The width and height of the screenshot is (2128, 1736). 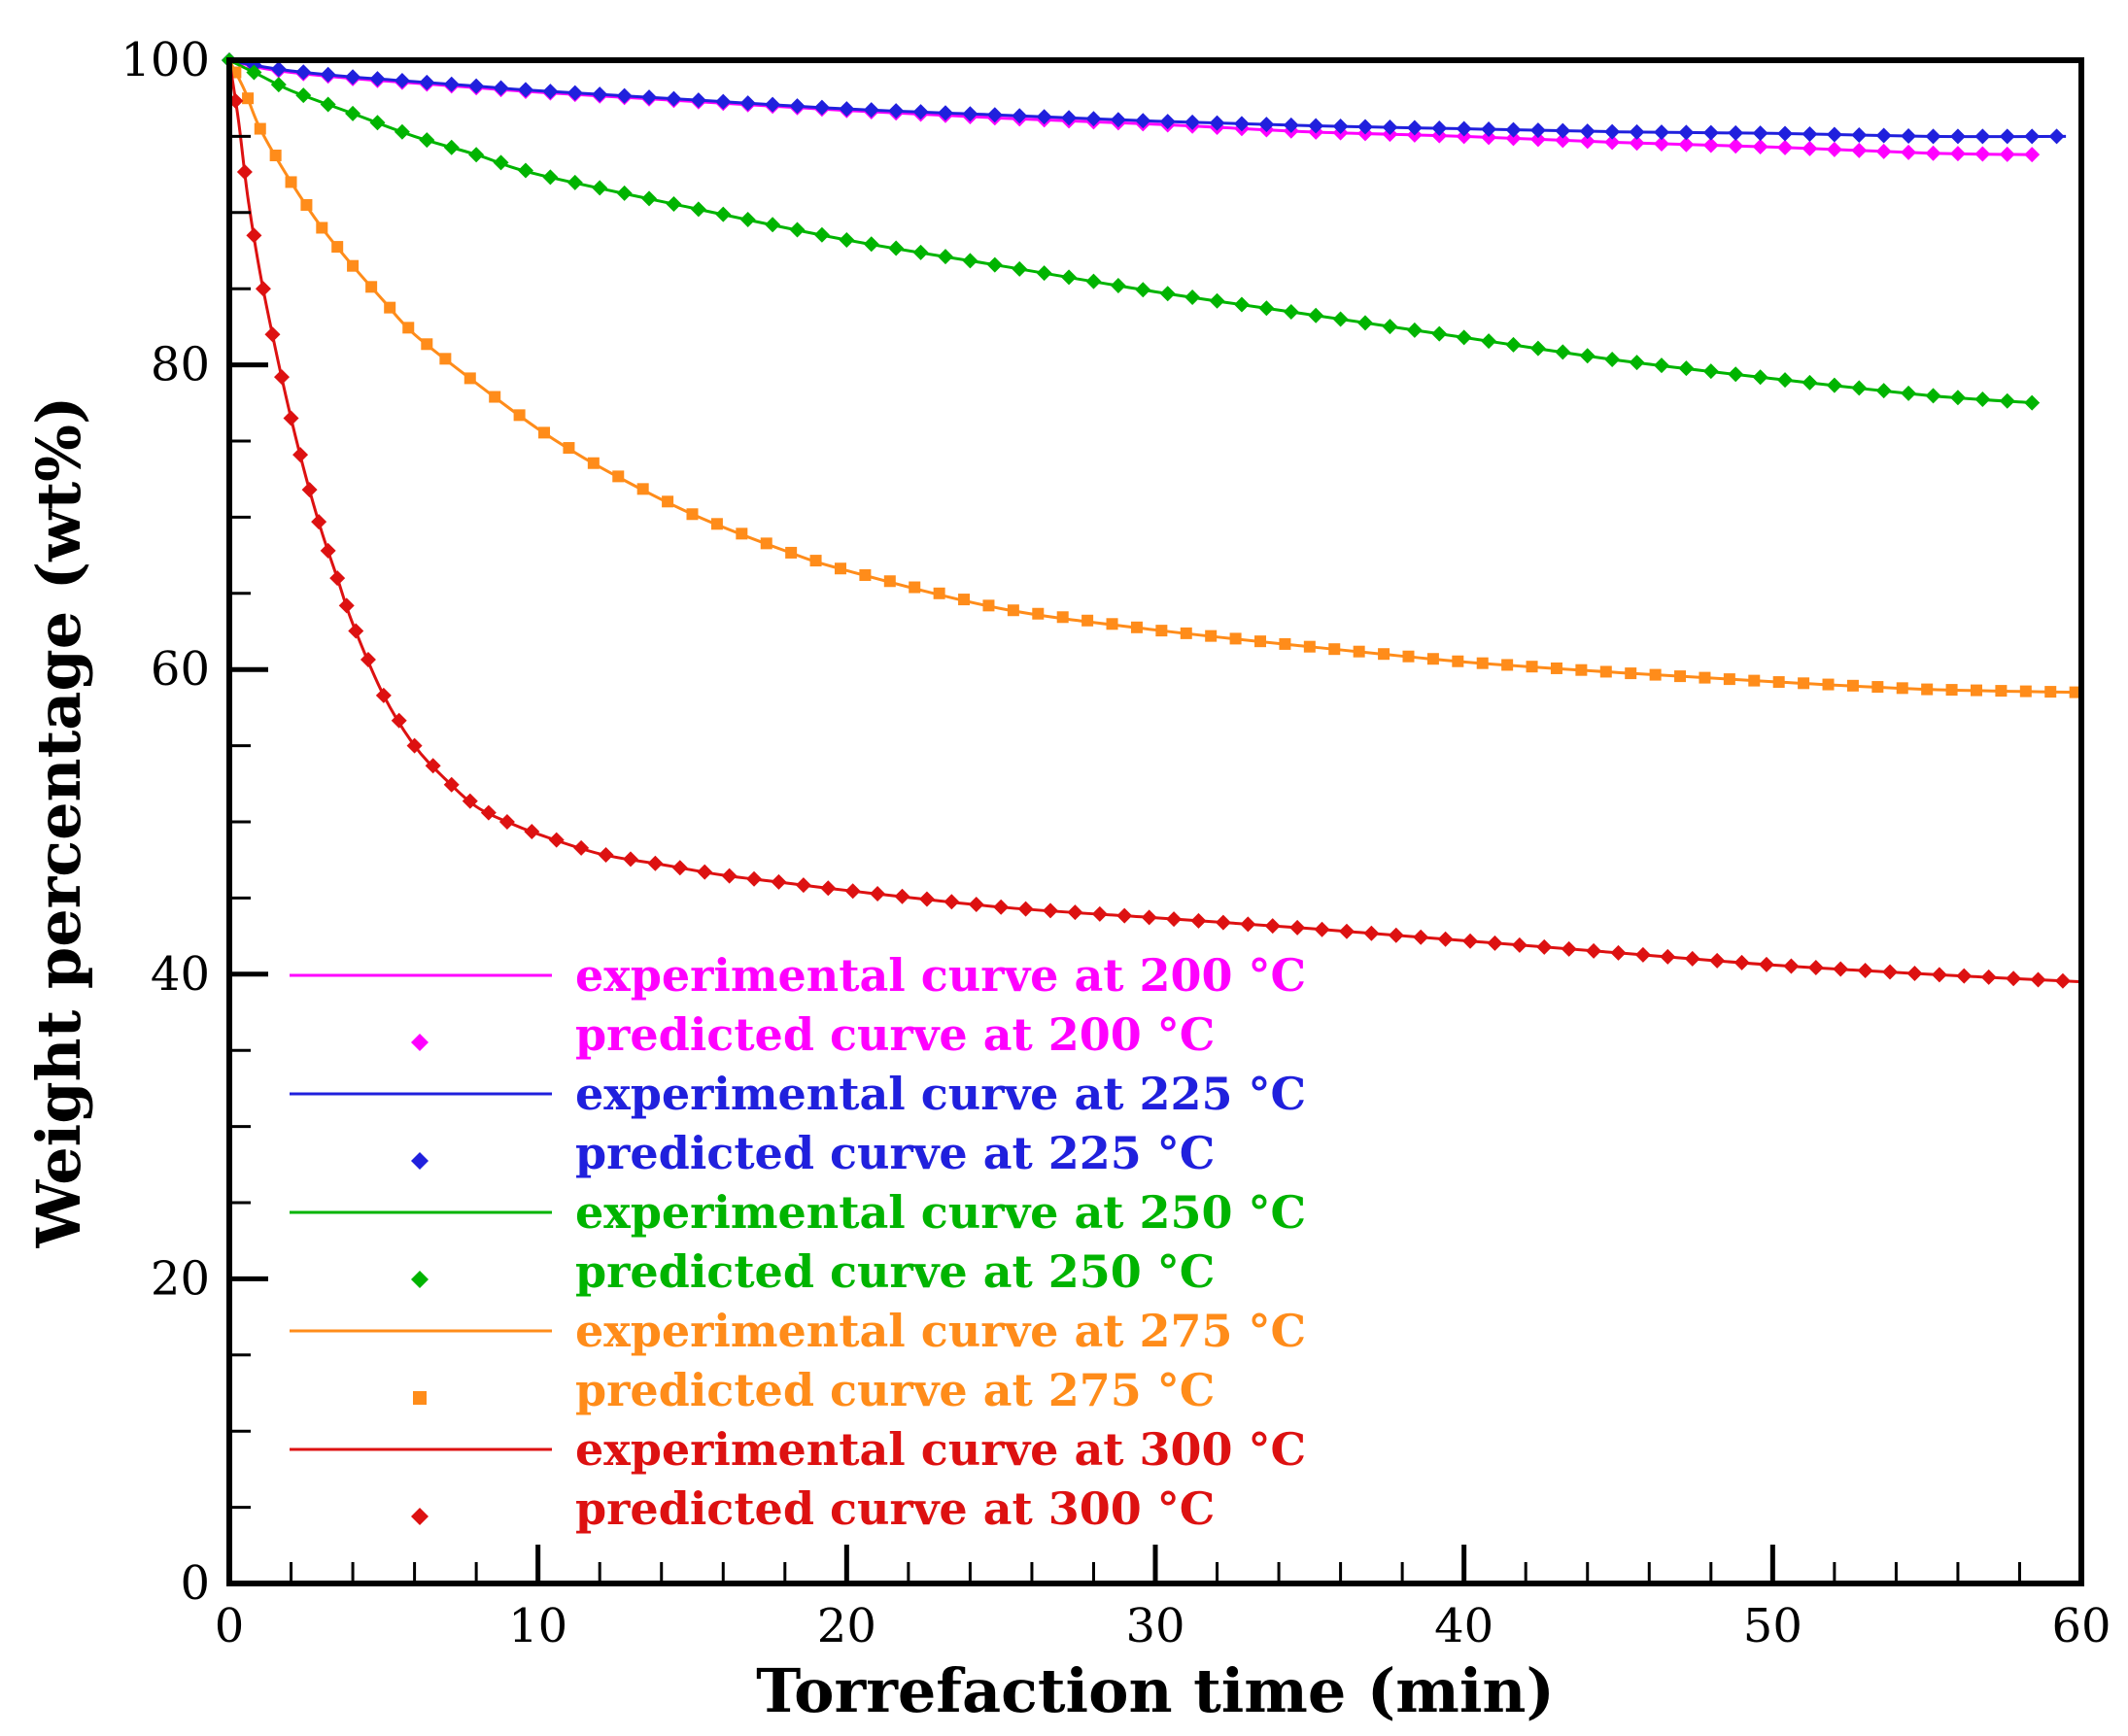 I want to click on y-axis-title: Weight percentage (wt%), so click(x=58, y=822).